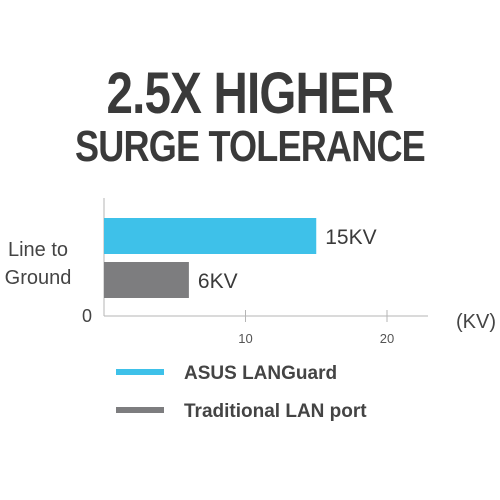  What do you see at coordinates (245, 338) in the screenshot?
I see `x-tick-label-10: 10` at bounding box center [245, 338].